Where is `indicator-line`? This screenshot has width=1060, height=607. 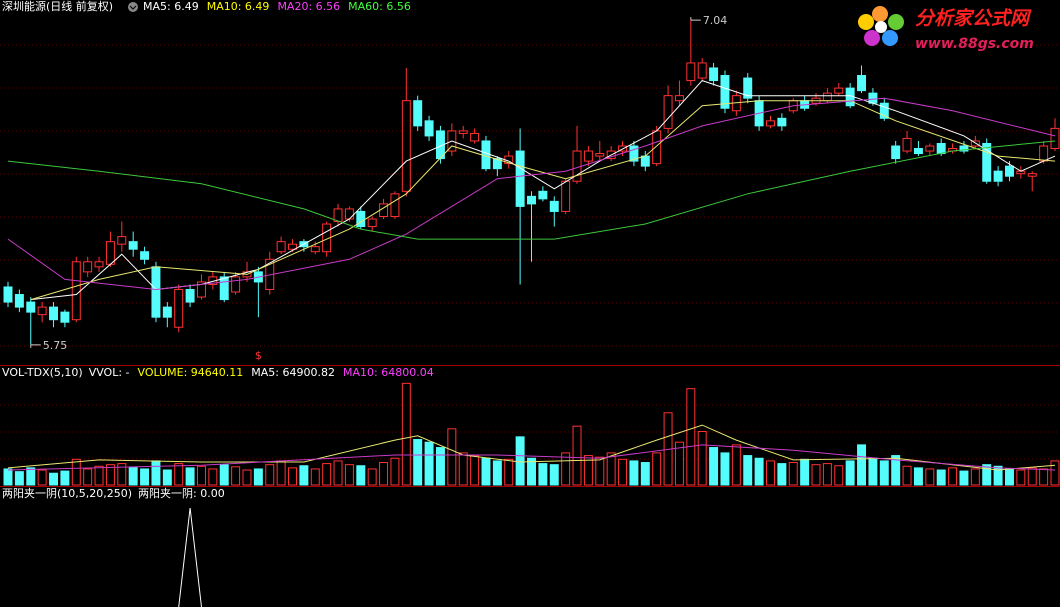
indicator-line is located at coordinates (531, 457).